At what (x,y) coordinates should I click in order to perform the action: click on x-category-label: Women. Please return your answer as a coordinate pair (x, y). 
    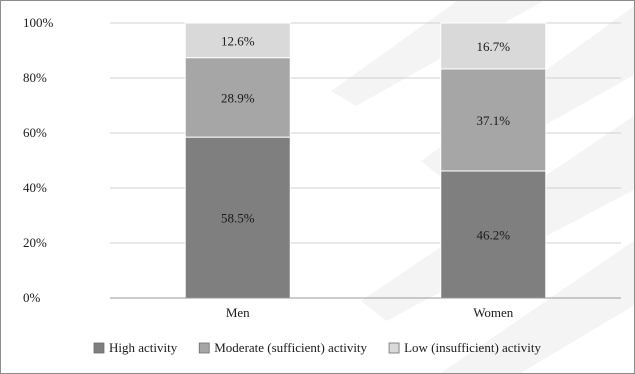
    Looking at the image, I should click on (493, 312).